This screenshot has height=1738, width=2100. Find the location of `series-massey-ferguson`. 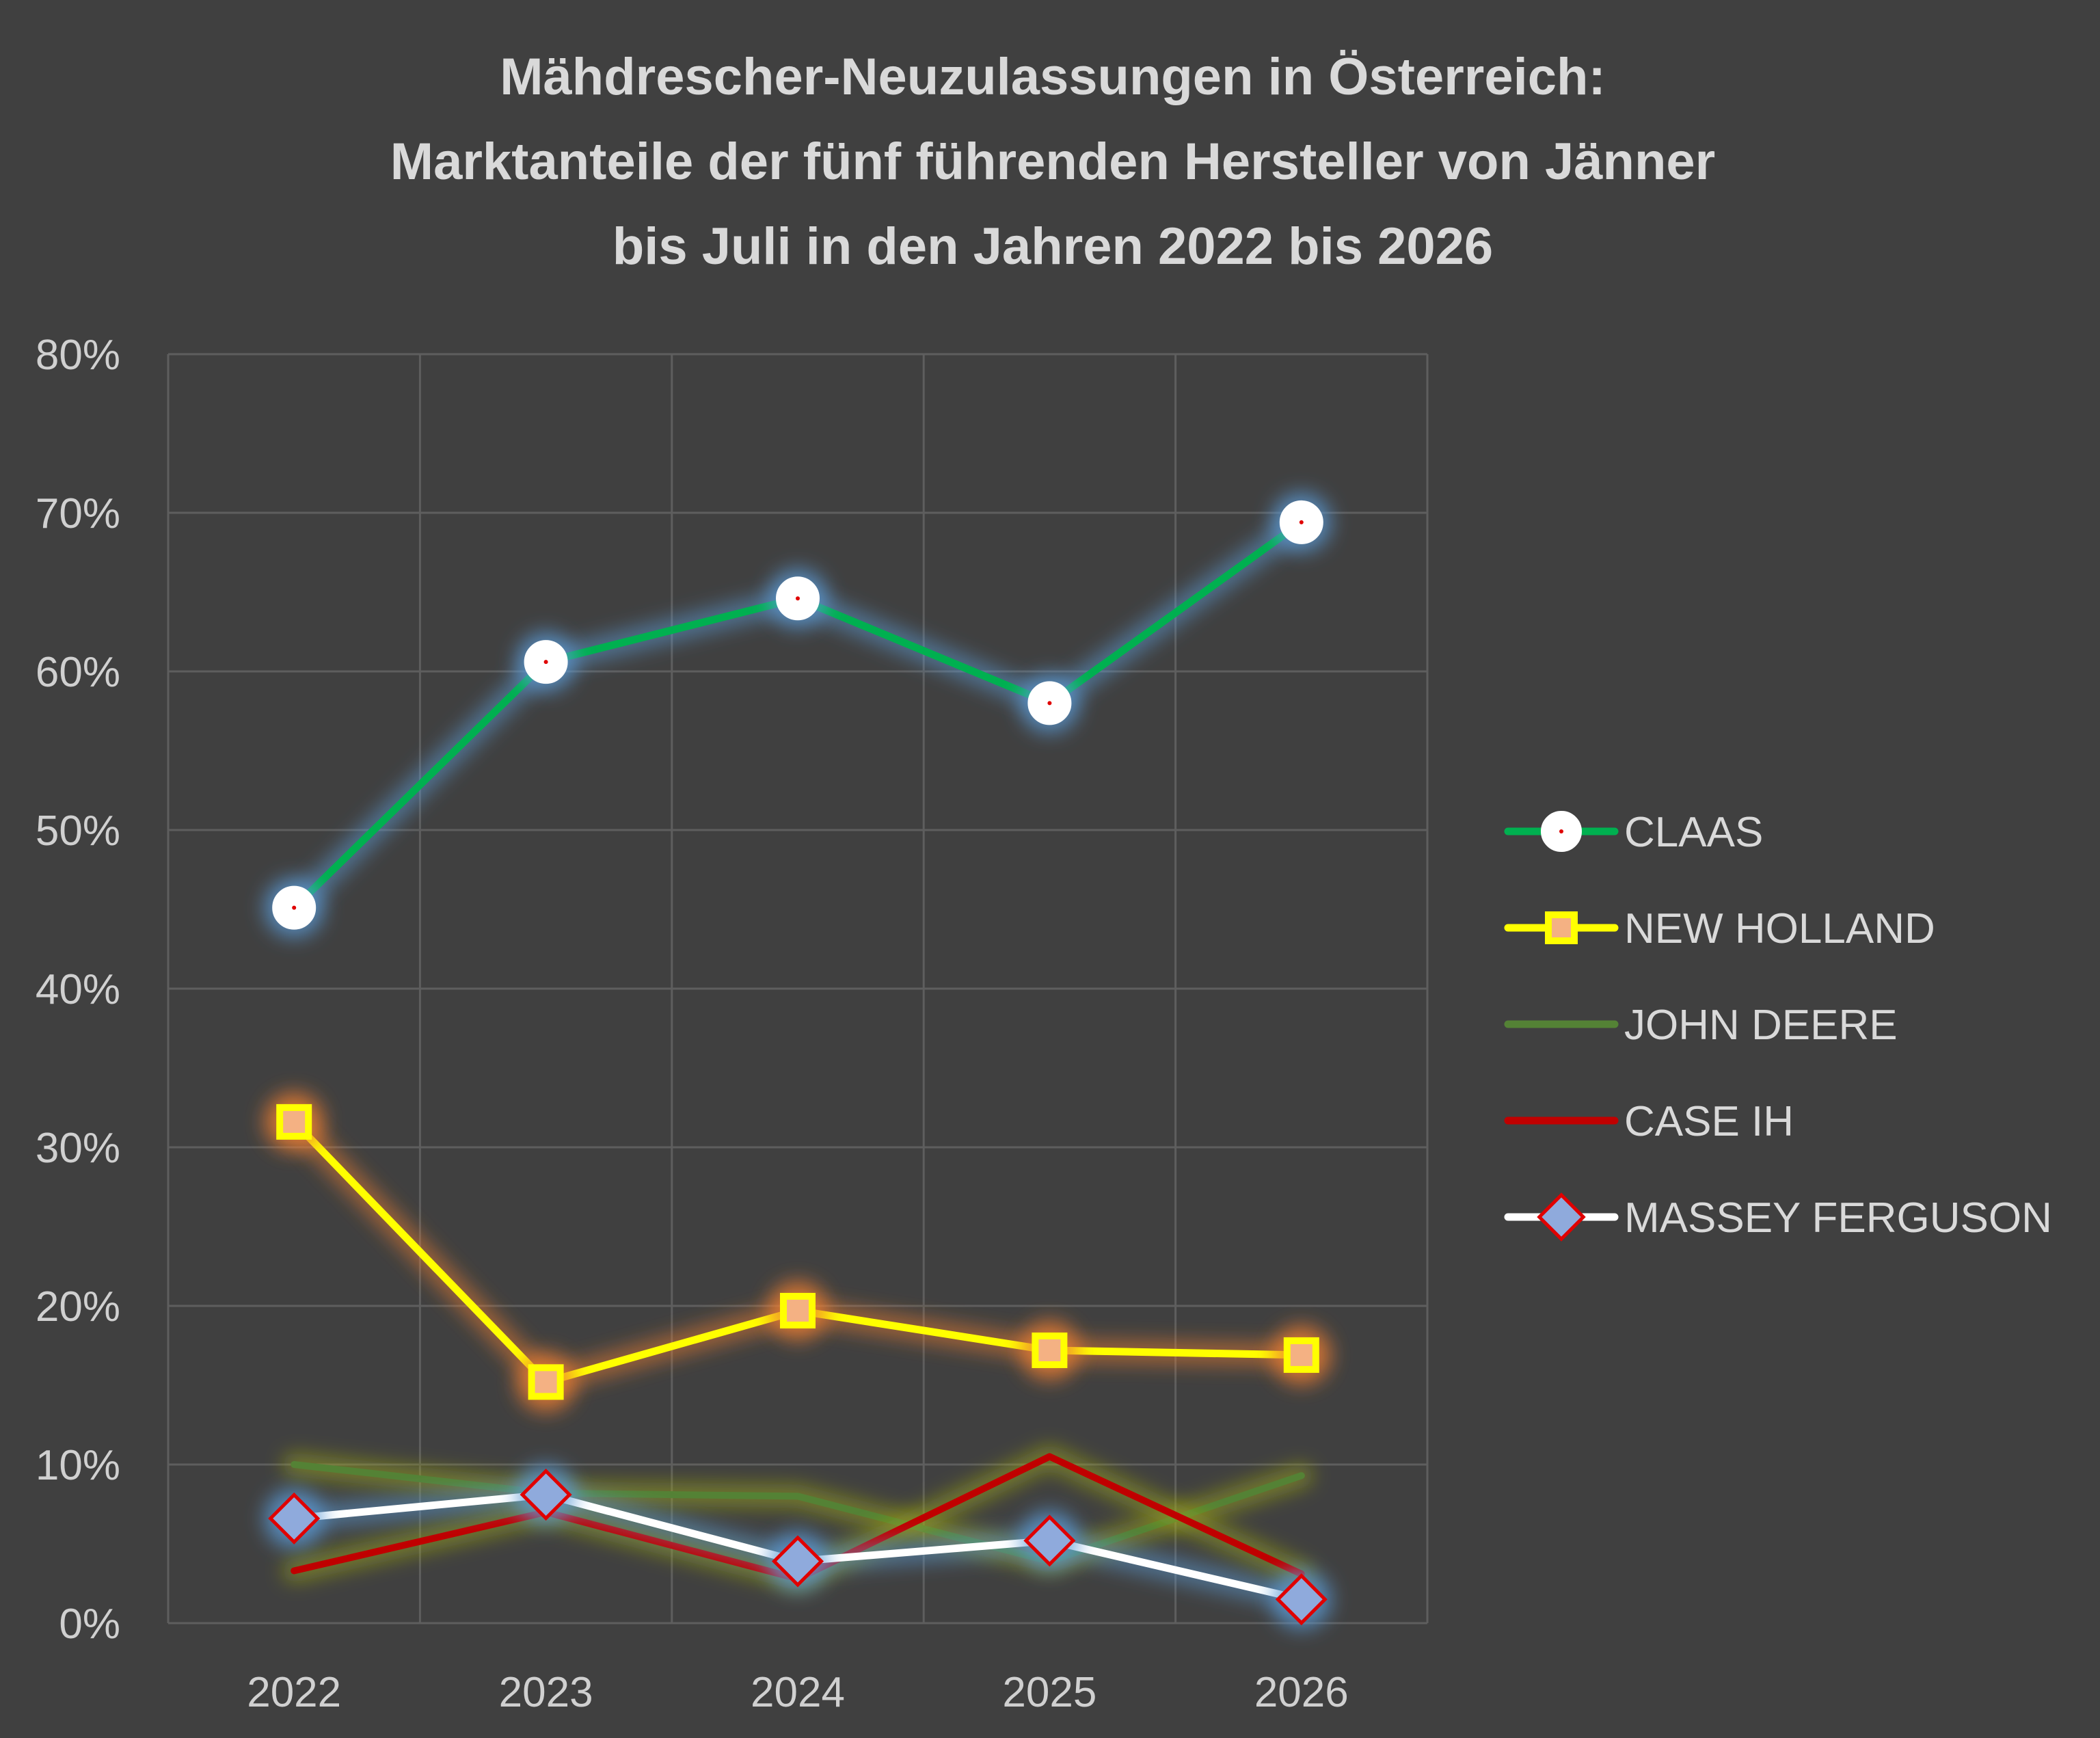

series-massey-ferguson is located at coordinates (798, 1548).